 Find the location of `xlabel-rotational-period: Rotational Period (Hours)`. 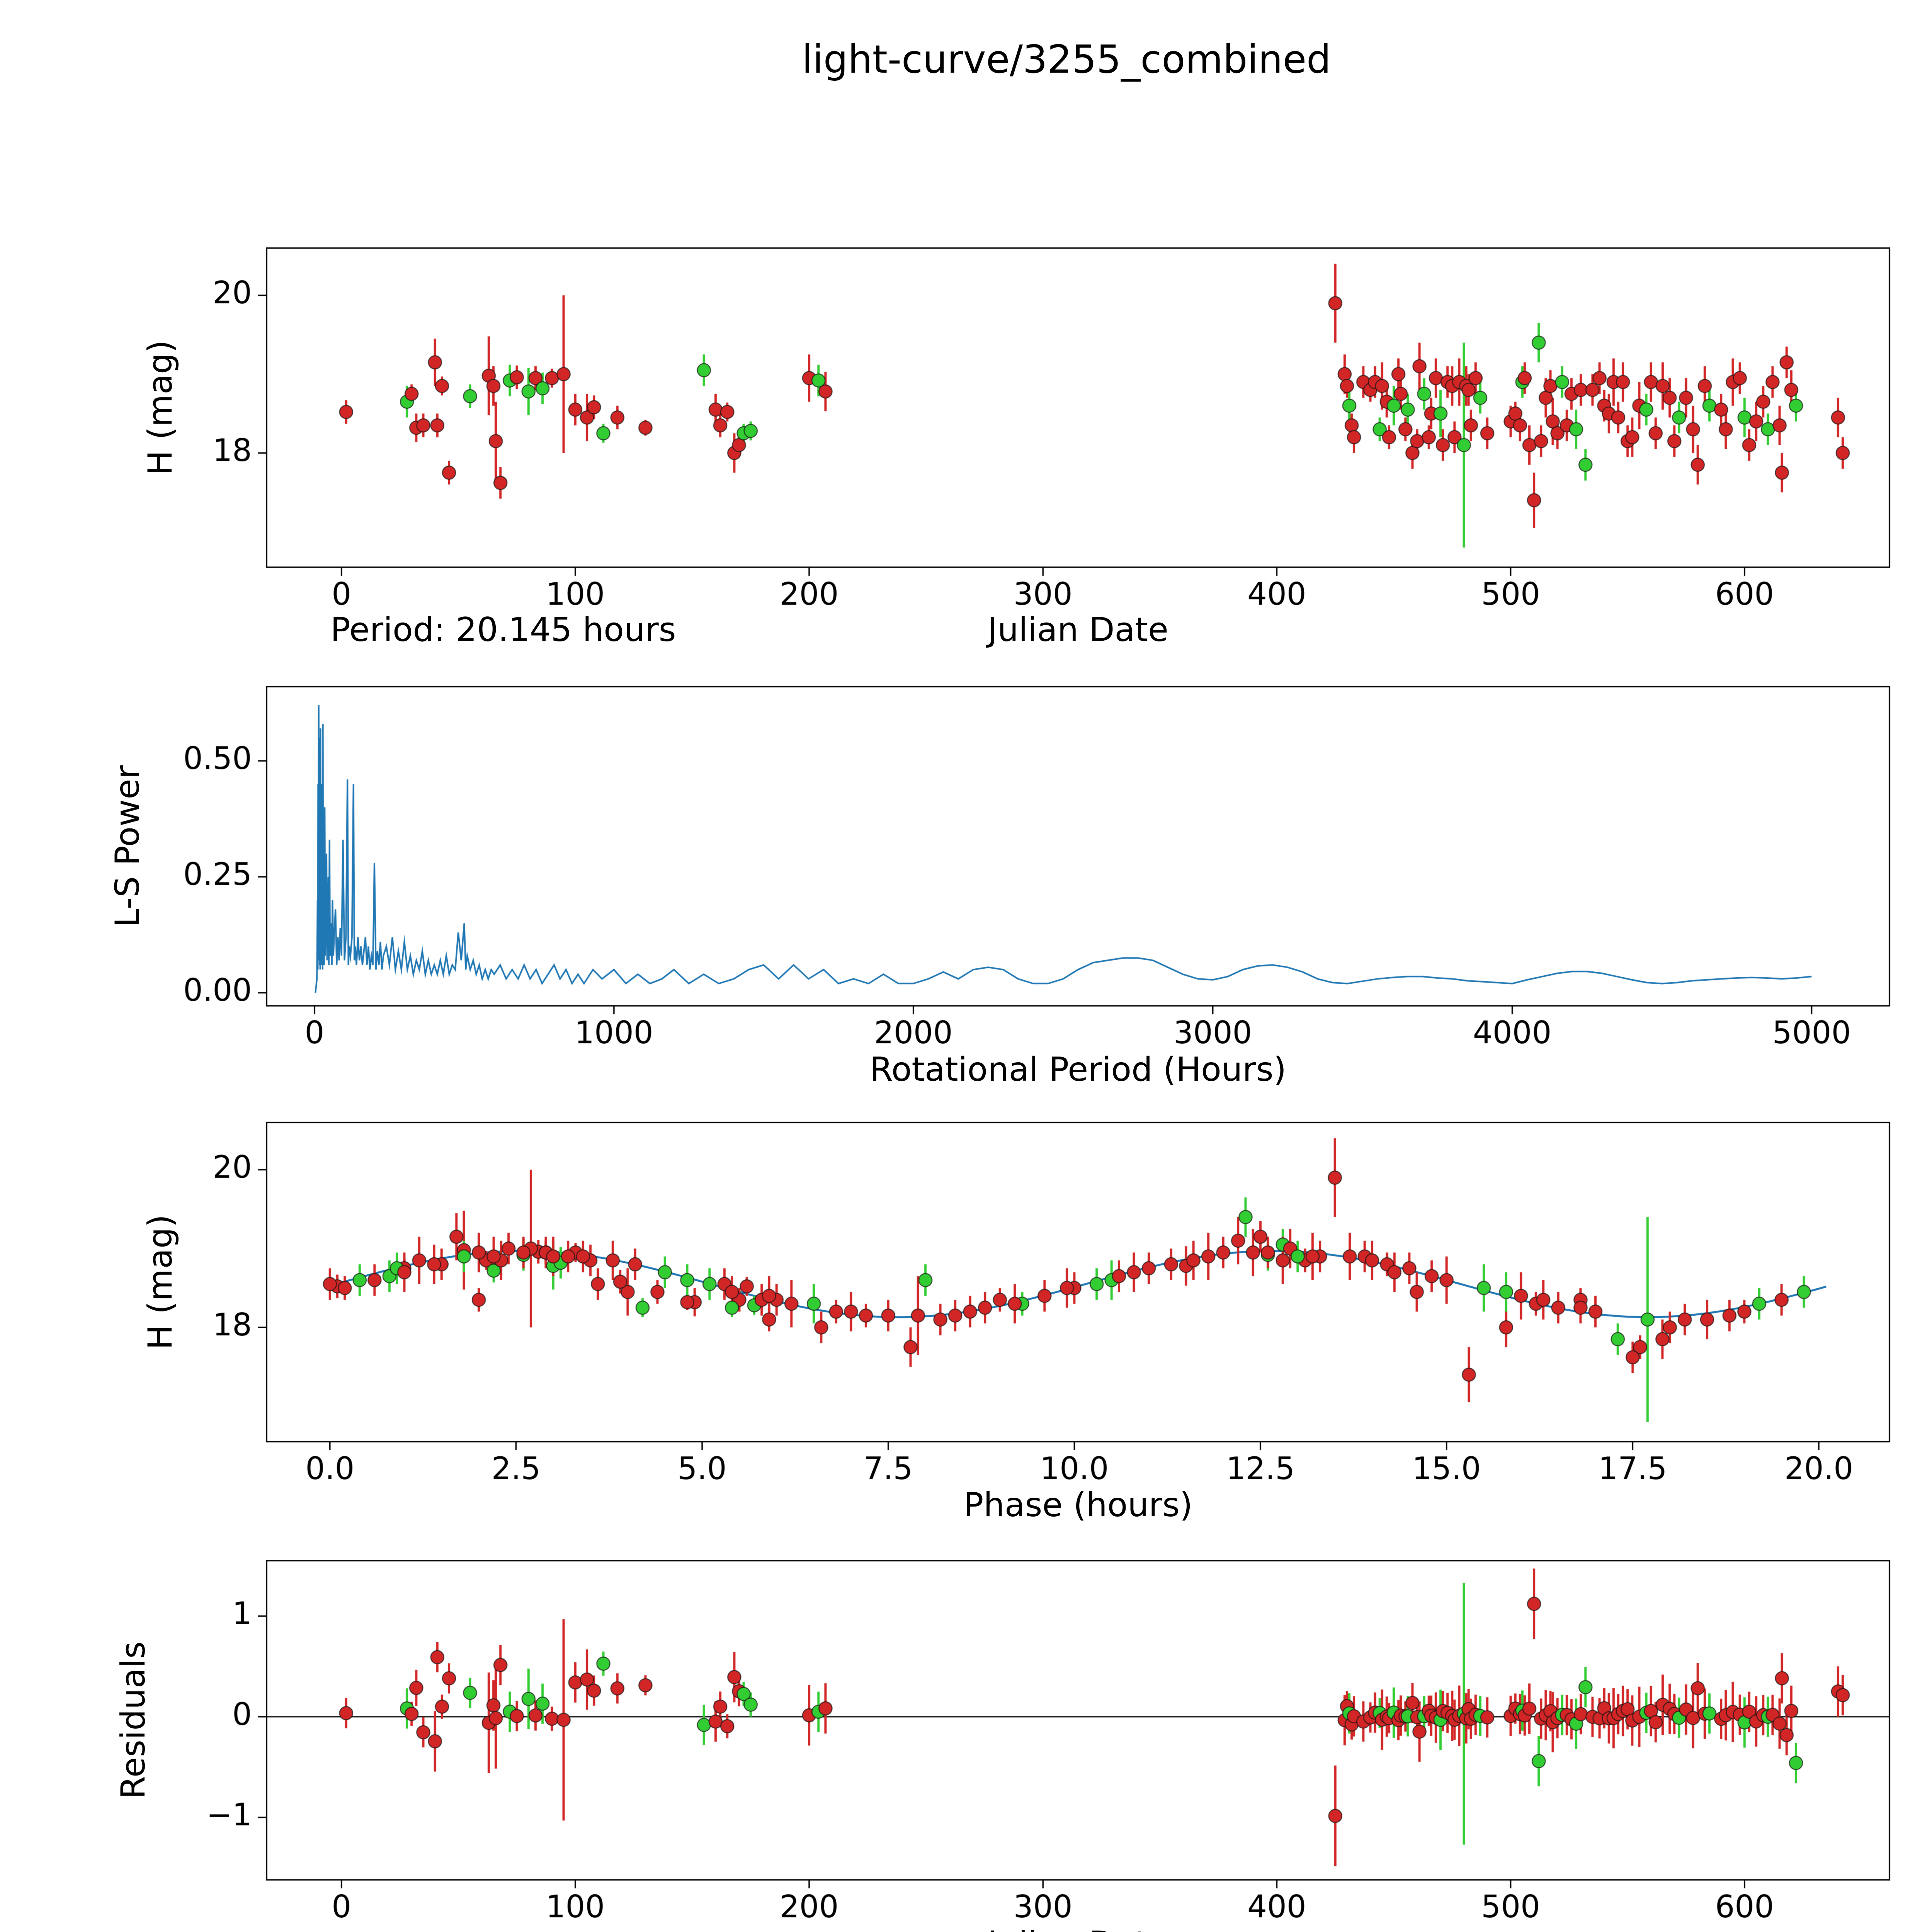

xlabel-rotational-period: Rotational Period (Hours) is located at coordinates (1078, 1070).